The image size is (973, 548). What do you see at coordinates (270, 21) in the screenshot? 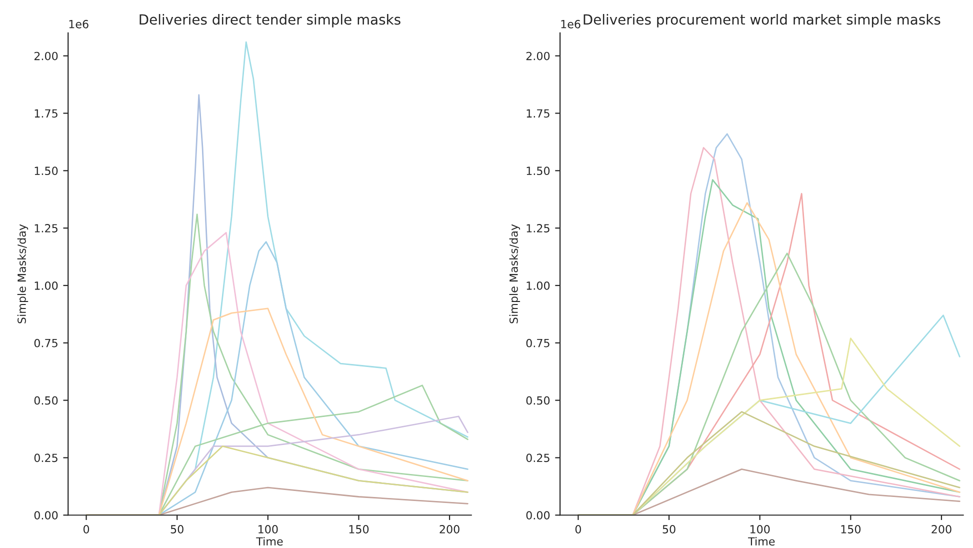
I see `chart-title: Deliveries direct tender simple masks` at bounding box center [270, 21].